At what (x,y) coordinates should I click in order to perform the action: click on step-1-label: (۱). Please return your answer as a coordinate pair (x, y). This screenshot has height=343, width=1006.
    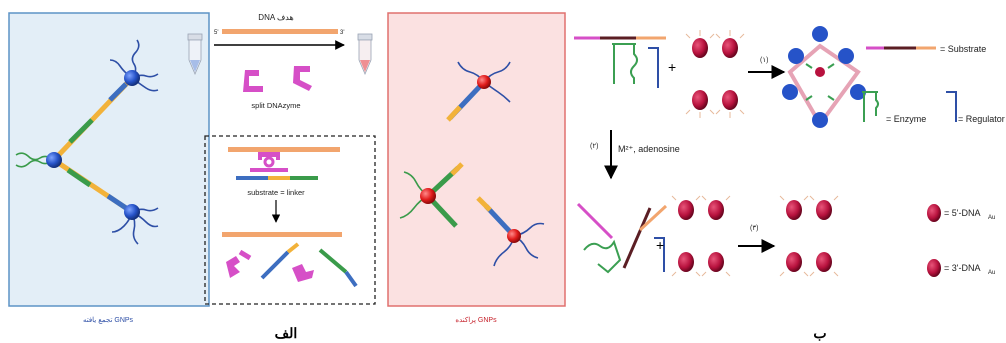
    Looking at the image, I should click on (764, 60).